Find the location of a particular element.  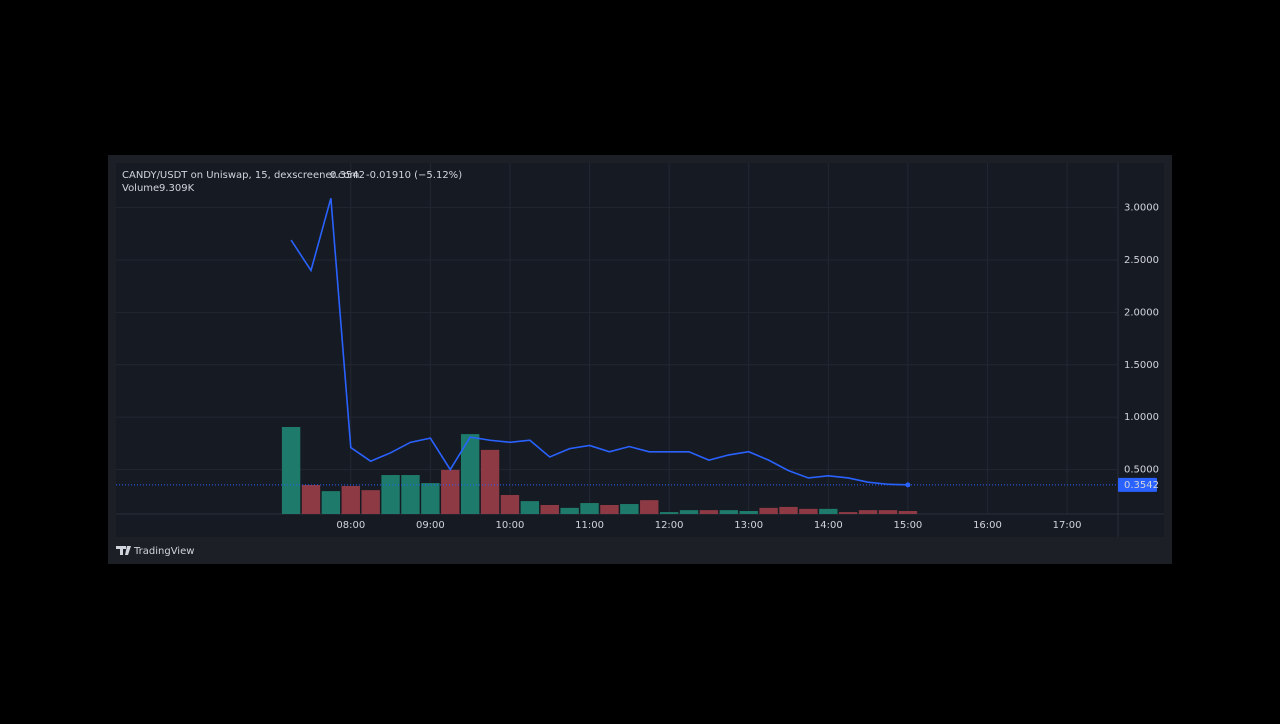

last-point is located at coordinates (908, 485).